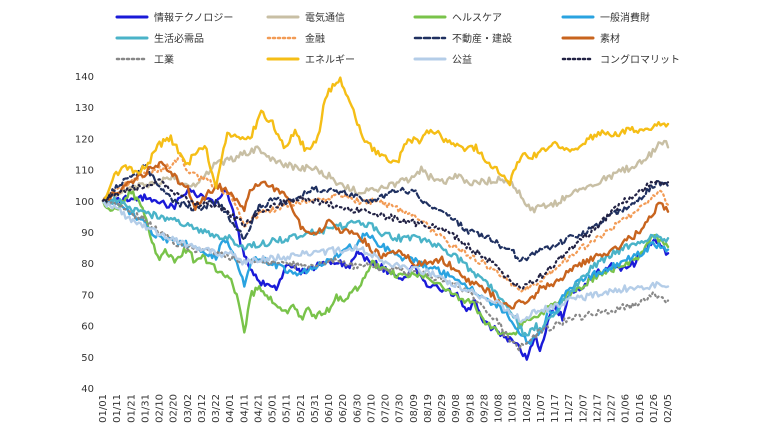  Describe the element at coordinates (87, 233) in the screenshot. I see `y-tick-label: 90` at that location.